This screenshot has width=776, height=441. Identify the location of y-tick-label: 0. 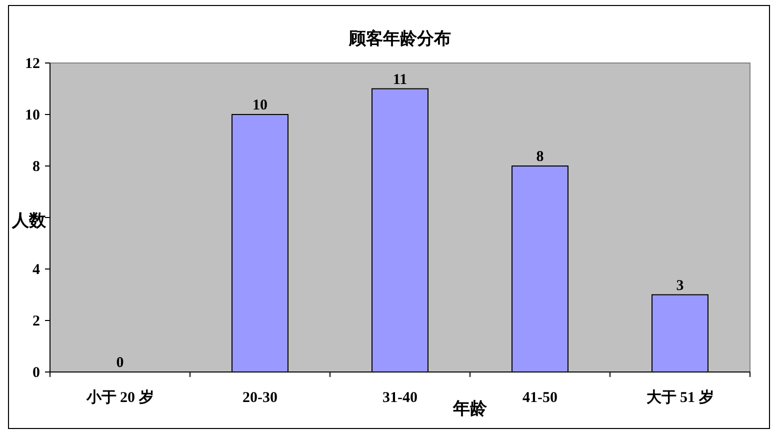
(36, 373).